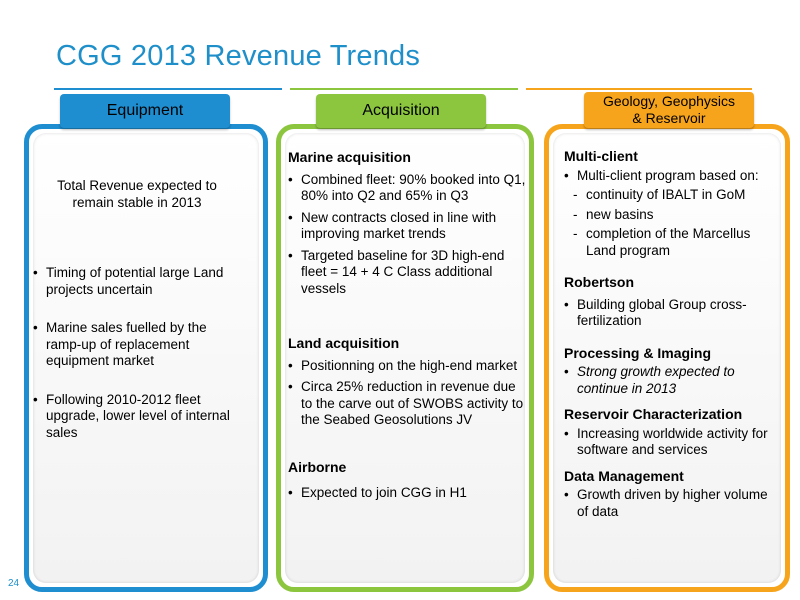  What do you see at coordinates (669, 118) in the screenshot?
I see `ggr-tab-line2: & Reservoir` at bounding box center [669, 118].